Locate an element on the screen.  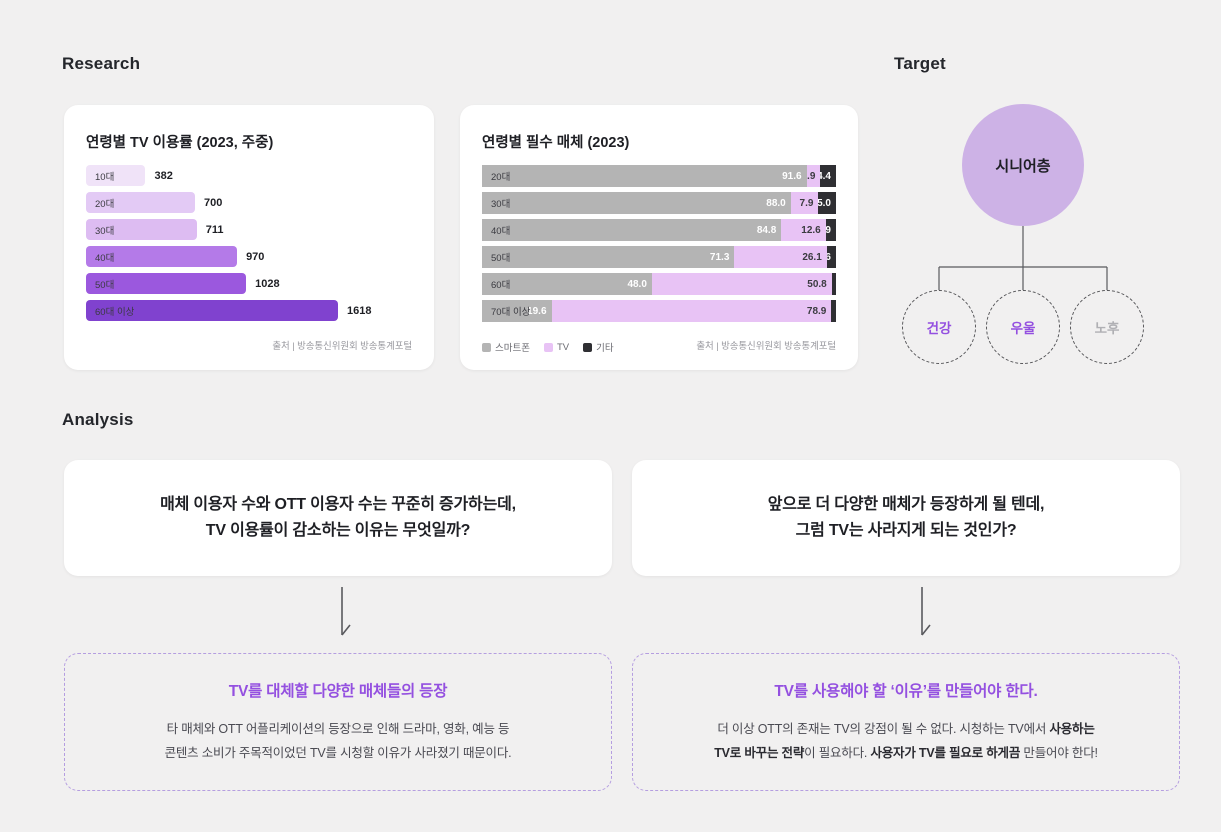
chart1-bar: 10대 is located at coordinates (116, 175).